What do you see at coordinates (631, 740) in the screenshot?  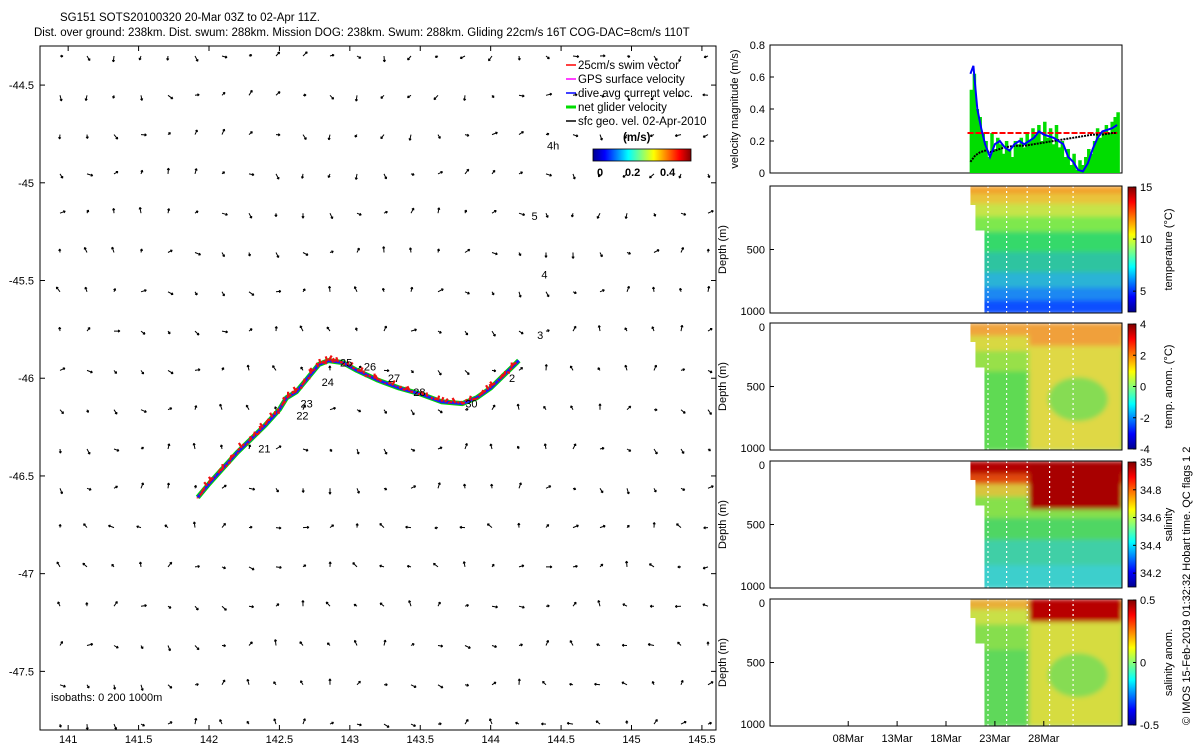 I see `map-xtick-label: 145` at bounding box center [631, 740].